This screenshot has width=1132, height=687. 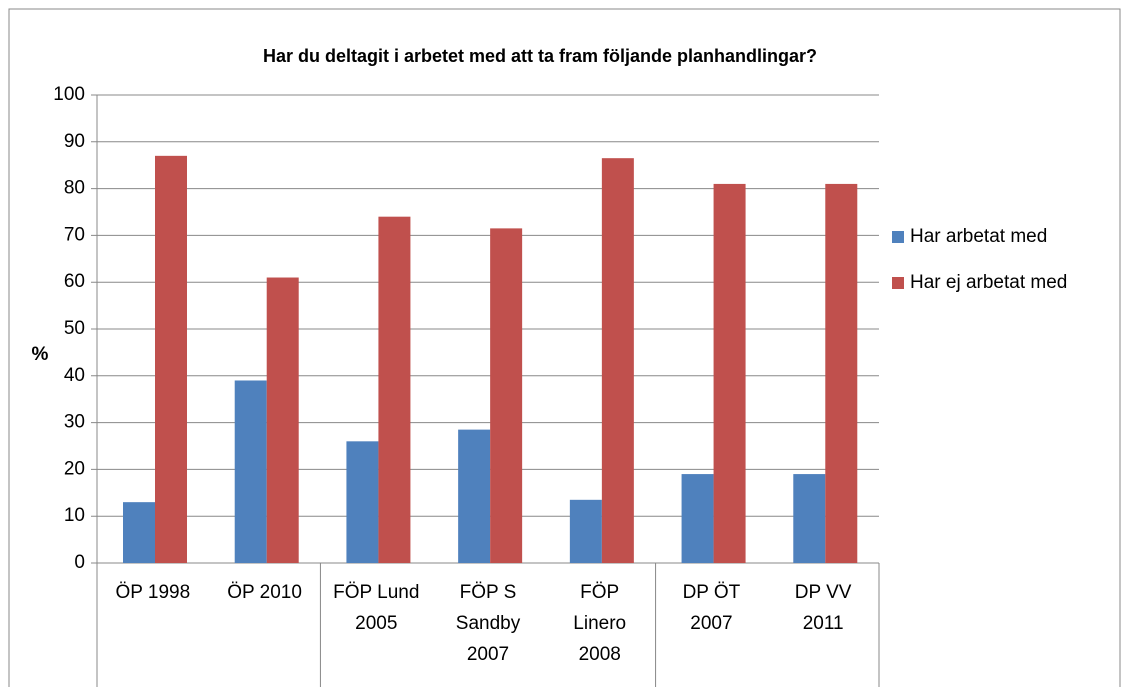 What do you see at coordinates (40, 354) in the screenshot?
I see `y-axis-label: %` at bounding box center [40, 354].